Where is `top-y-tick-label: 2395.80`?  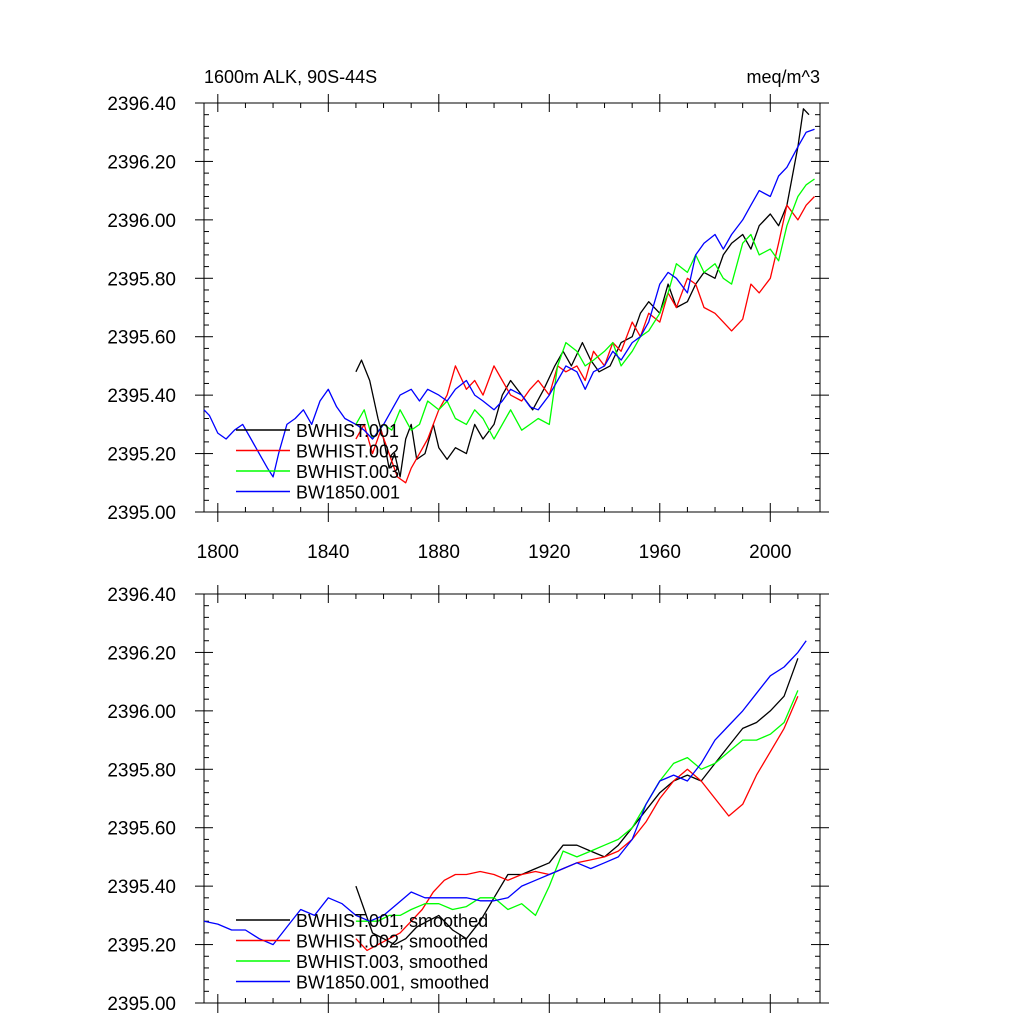
top-y-tick-label: 2395.80 is located at coordinates (141, 279).